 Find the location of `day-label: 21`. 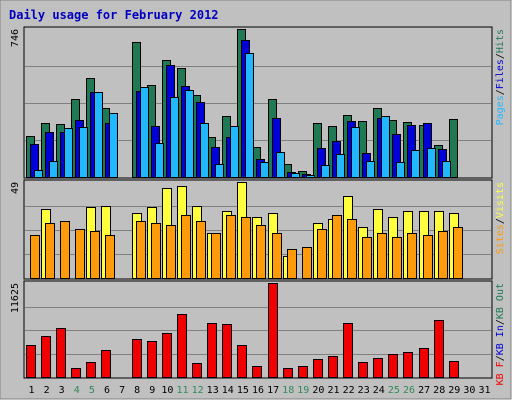

day-label: 21 is located at coordinates (333, 390).